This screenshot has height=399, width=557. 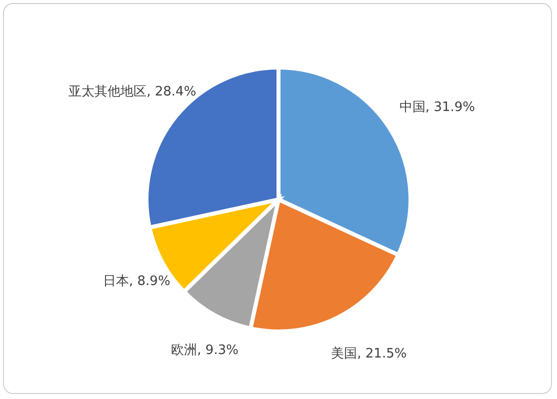 What do you see at coordinates (344, 353) in the screenshot?
I see `slice-label: 美国` at bounding box center [344, 353].